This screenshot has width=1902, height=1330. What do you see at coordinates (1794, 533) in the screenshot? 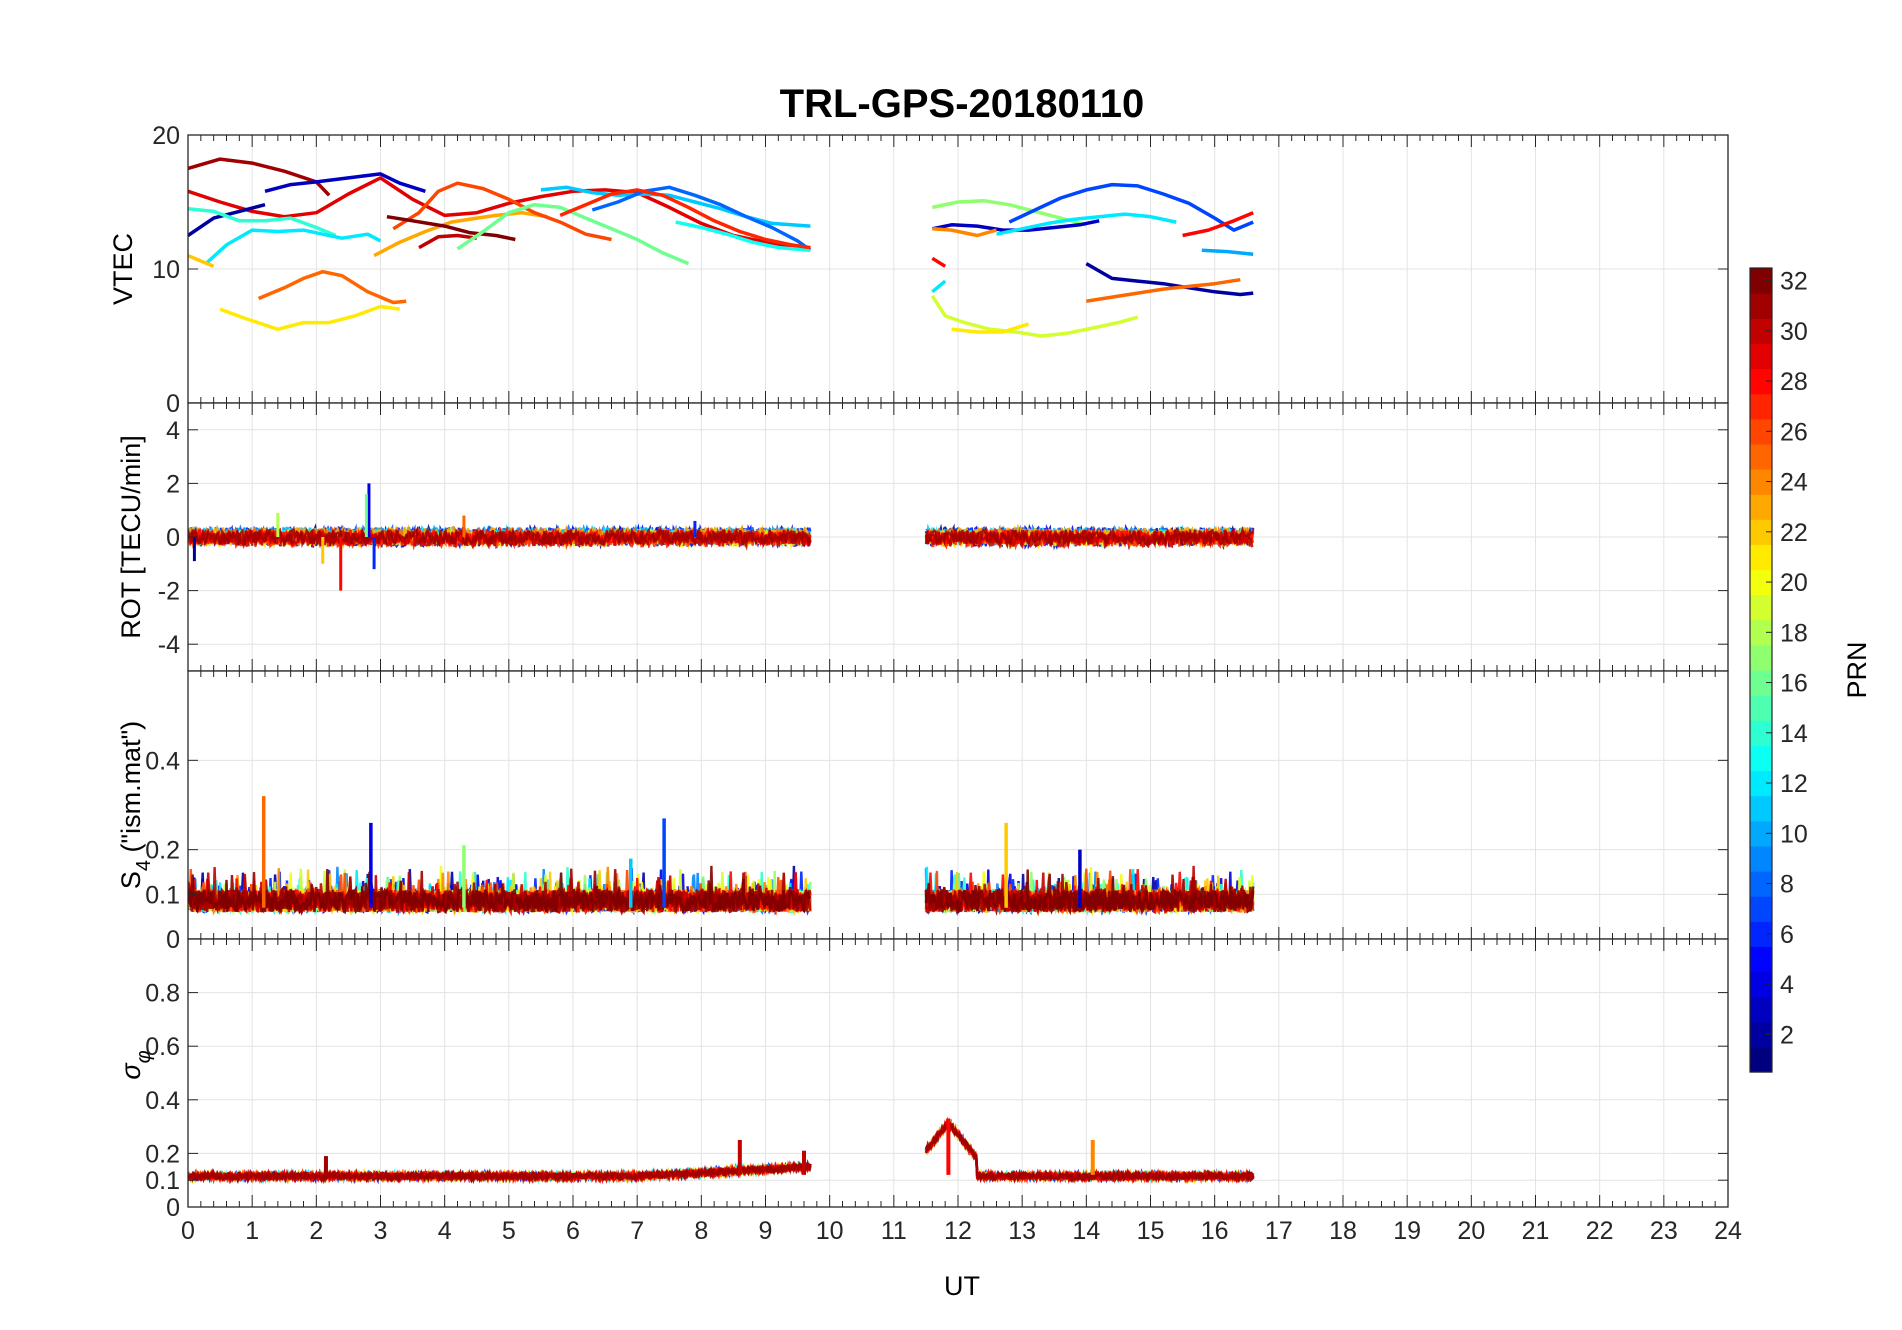
I see `colorbar-tick-label: 22` at bounding box center [1794, 533].